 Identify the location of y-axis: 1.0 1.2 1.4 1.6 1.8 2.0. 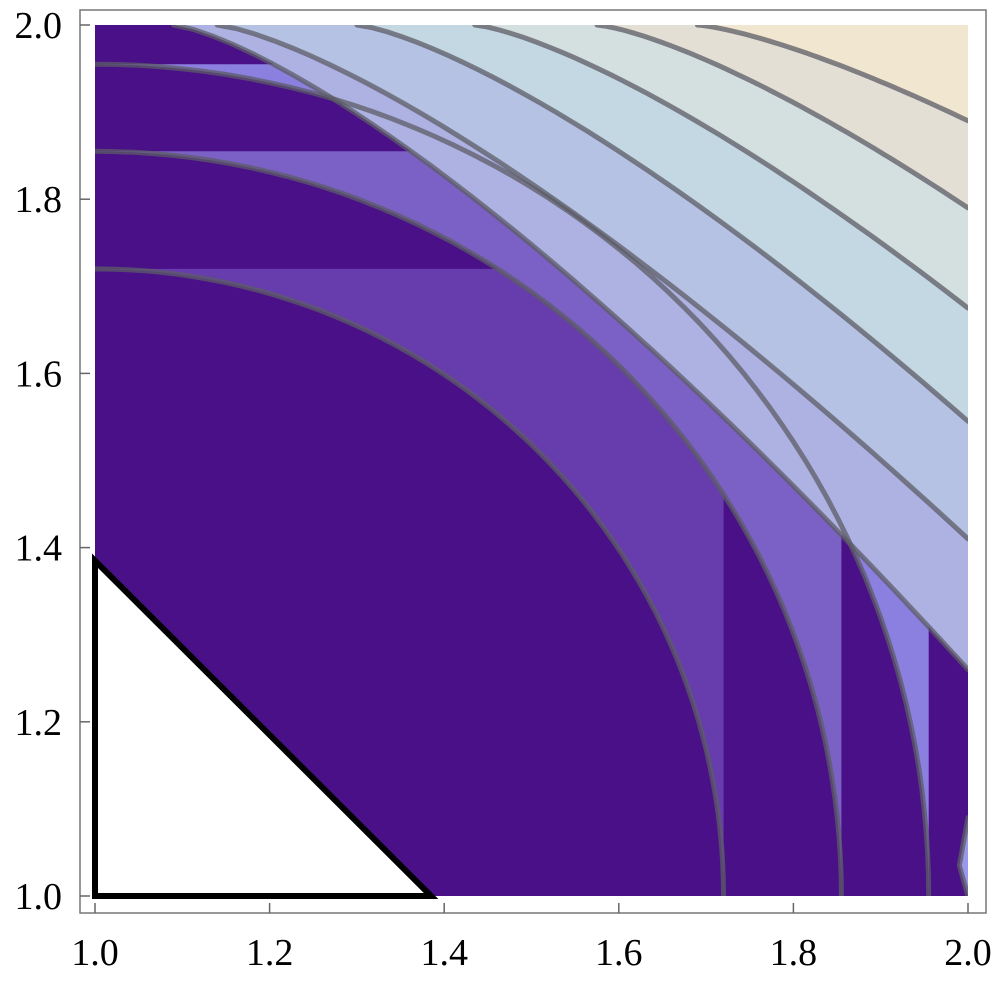
(52, 461).